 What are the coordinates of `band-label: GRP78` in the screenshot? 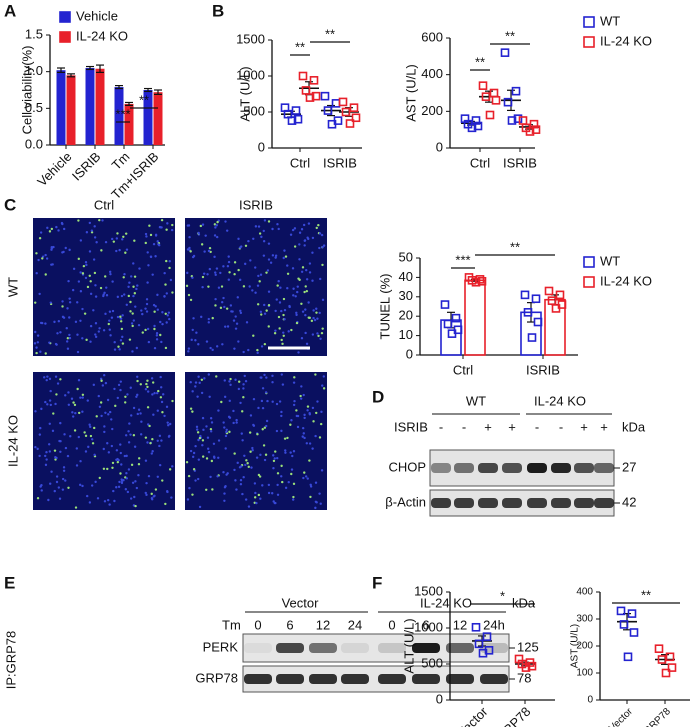 It's located at (216, 677).